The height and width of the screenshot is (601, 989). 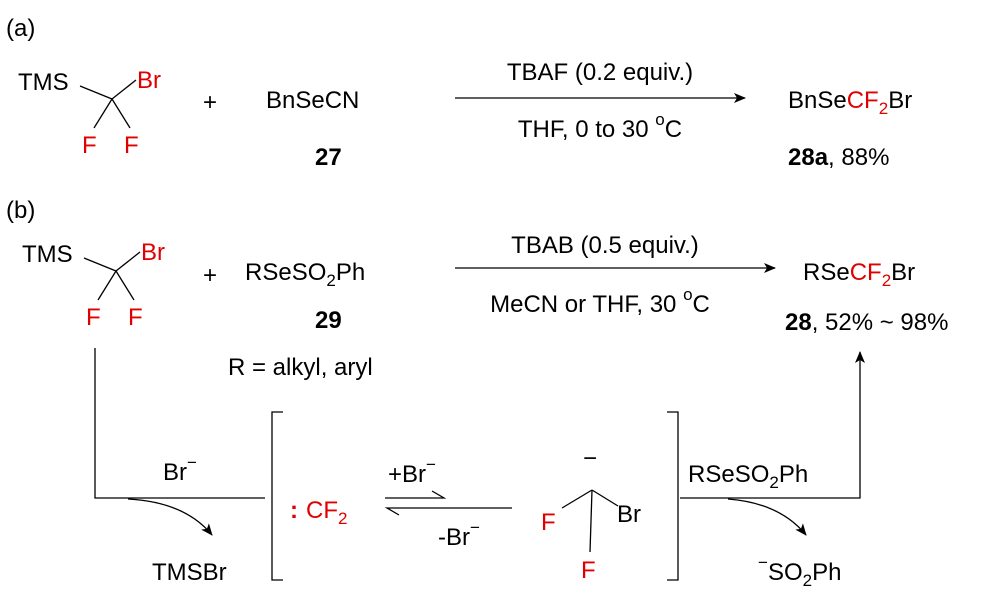 What do you see at coordinates (600, 72) in the screenshot?
I see `condition: TBAF (0.2 equiv.)` at bounding box center [600, 72].